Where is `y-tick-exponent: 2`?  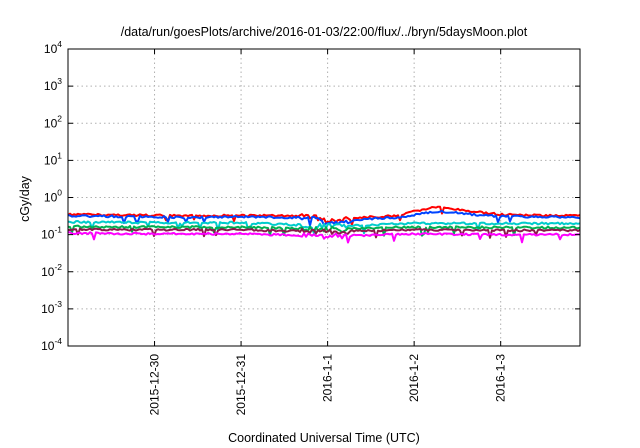
y-tick-exponent: 2 is located at coordinates (59, 118).